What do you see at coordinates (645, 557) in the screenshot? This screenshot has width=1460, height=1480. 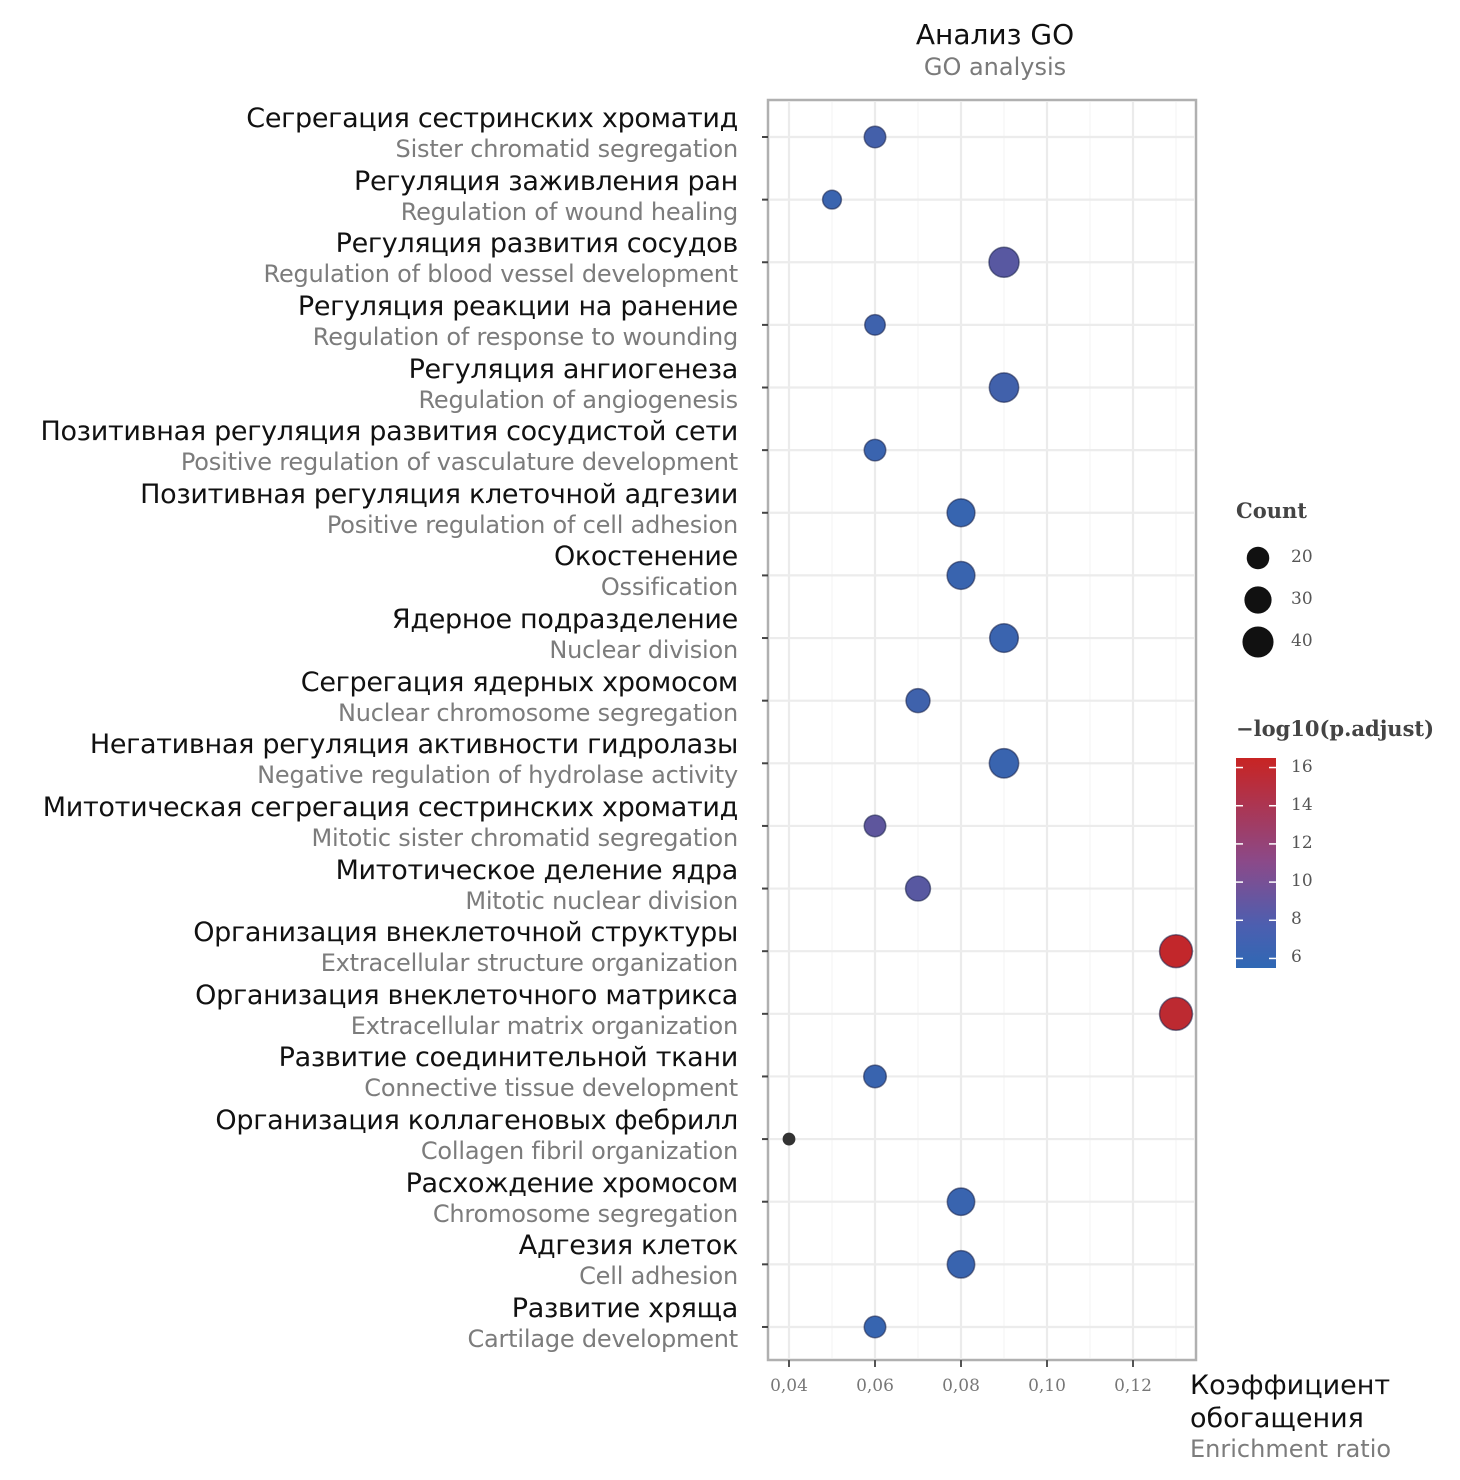 I see `y-label-ru: Окостенение` at bounding box center [645, 557].